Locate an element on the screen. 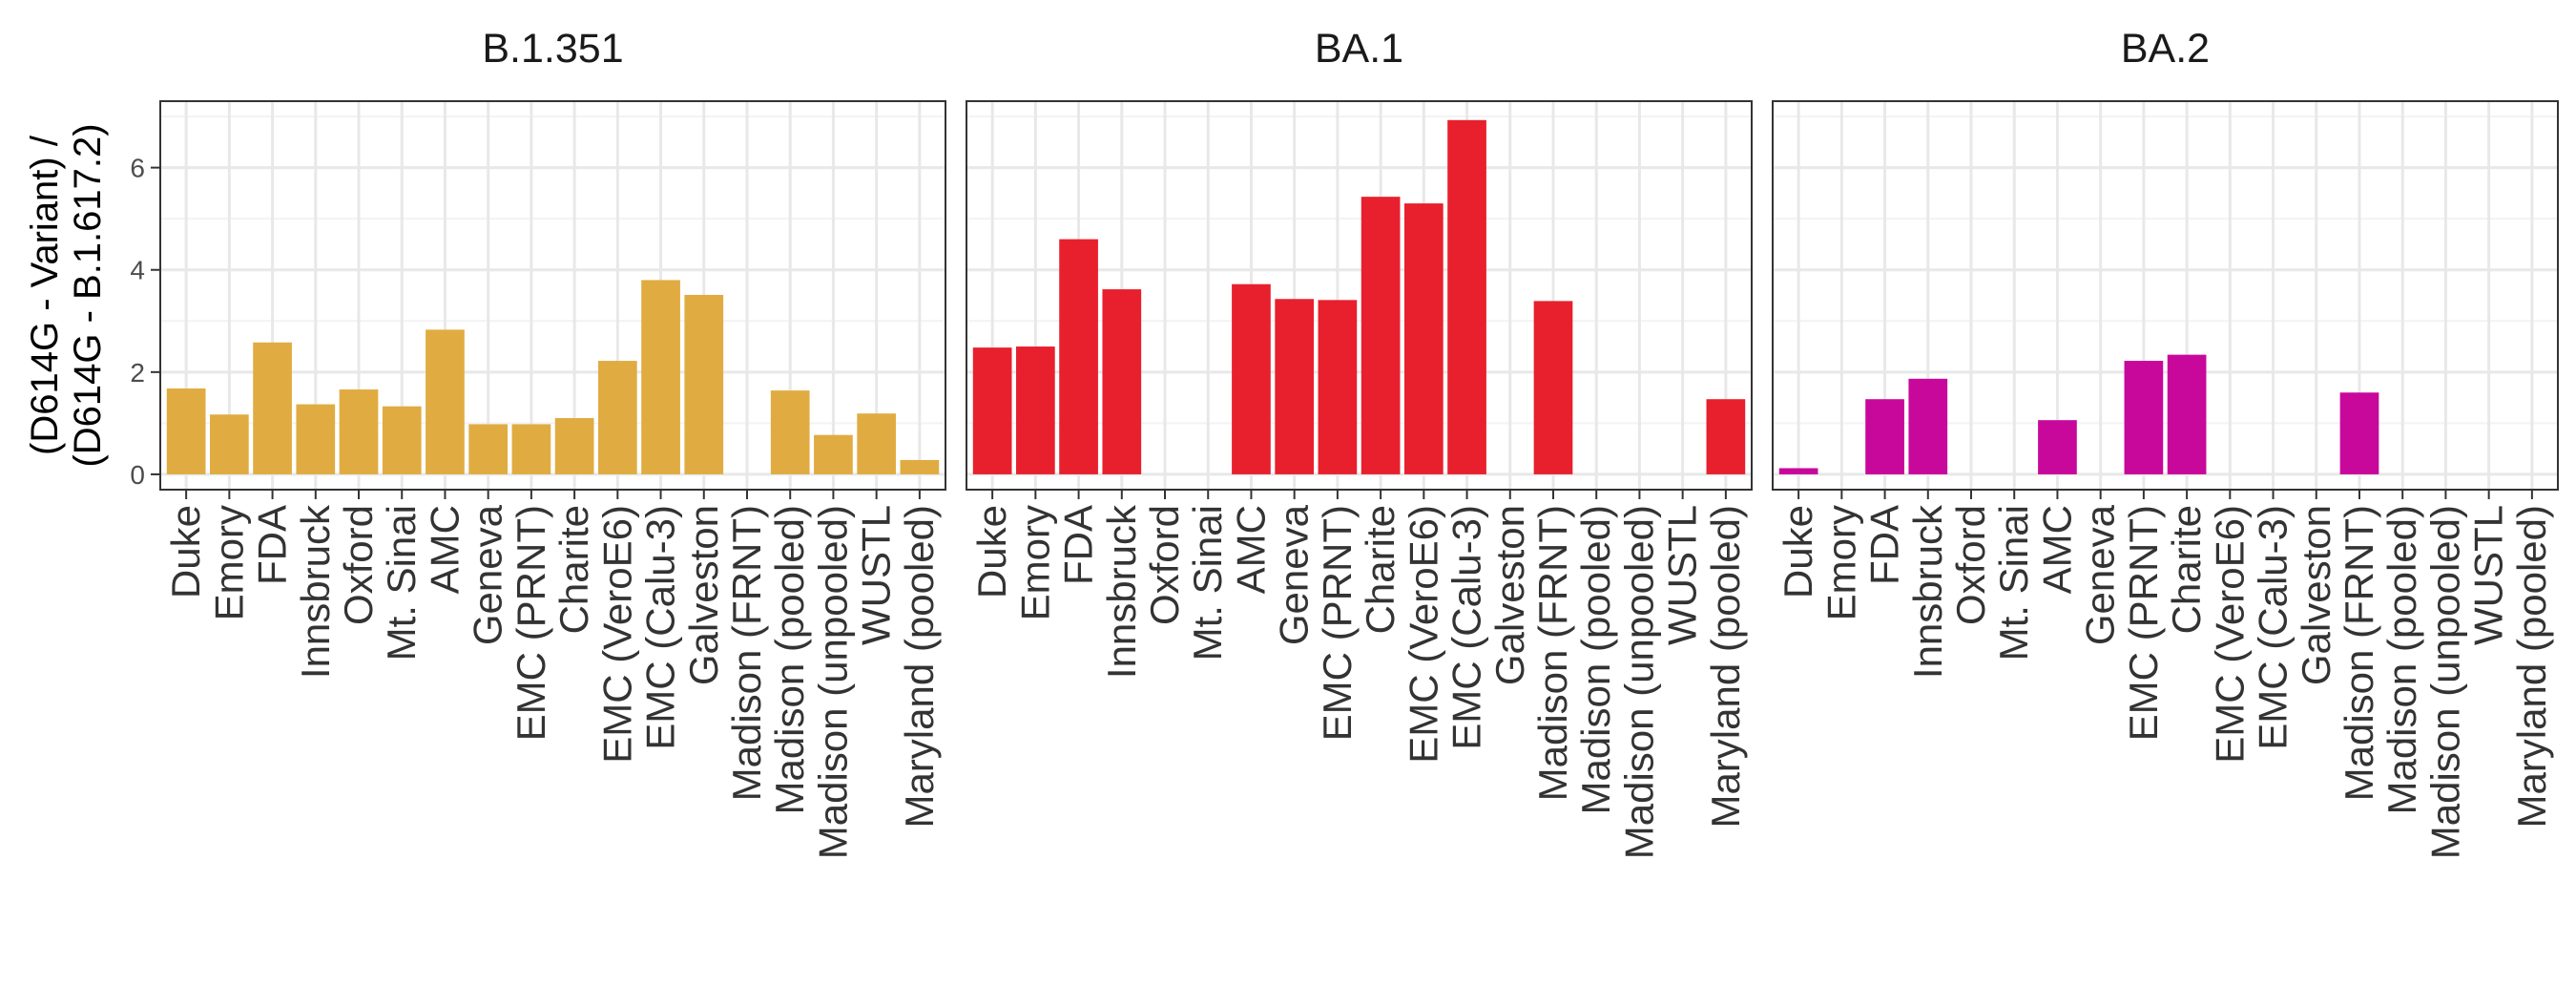  facet-label: BA.2 is located at coordinates (2165, 49).